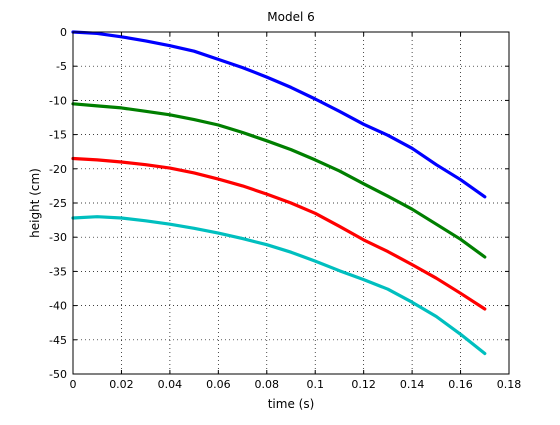 Image resolution: width=560 pixels, height=425 pixels. What do you see at coordinates (509, 384) in the screenshot?
I see `x-tick-label: 0.18` at bounding box center [509, 384].